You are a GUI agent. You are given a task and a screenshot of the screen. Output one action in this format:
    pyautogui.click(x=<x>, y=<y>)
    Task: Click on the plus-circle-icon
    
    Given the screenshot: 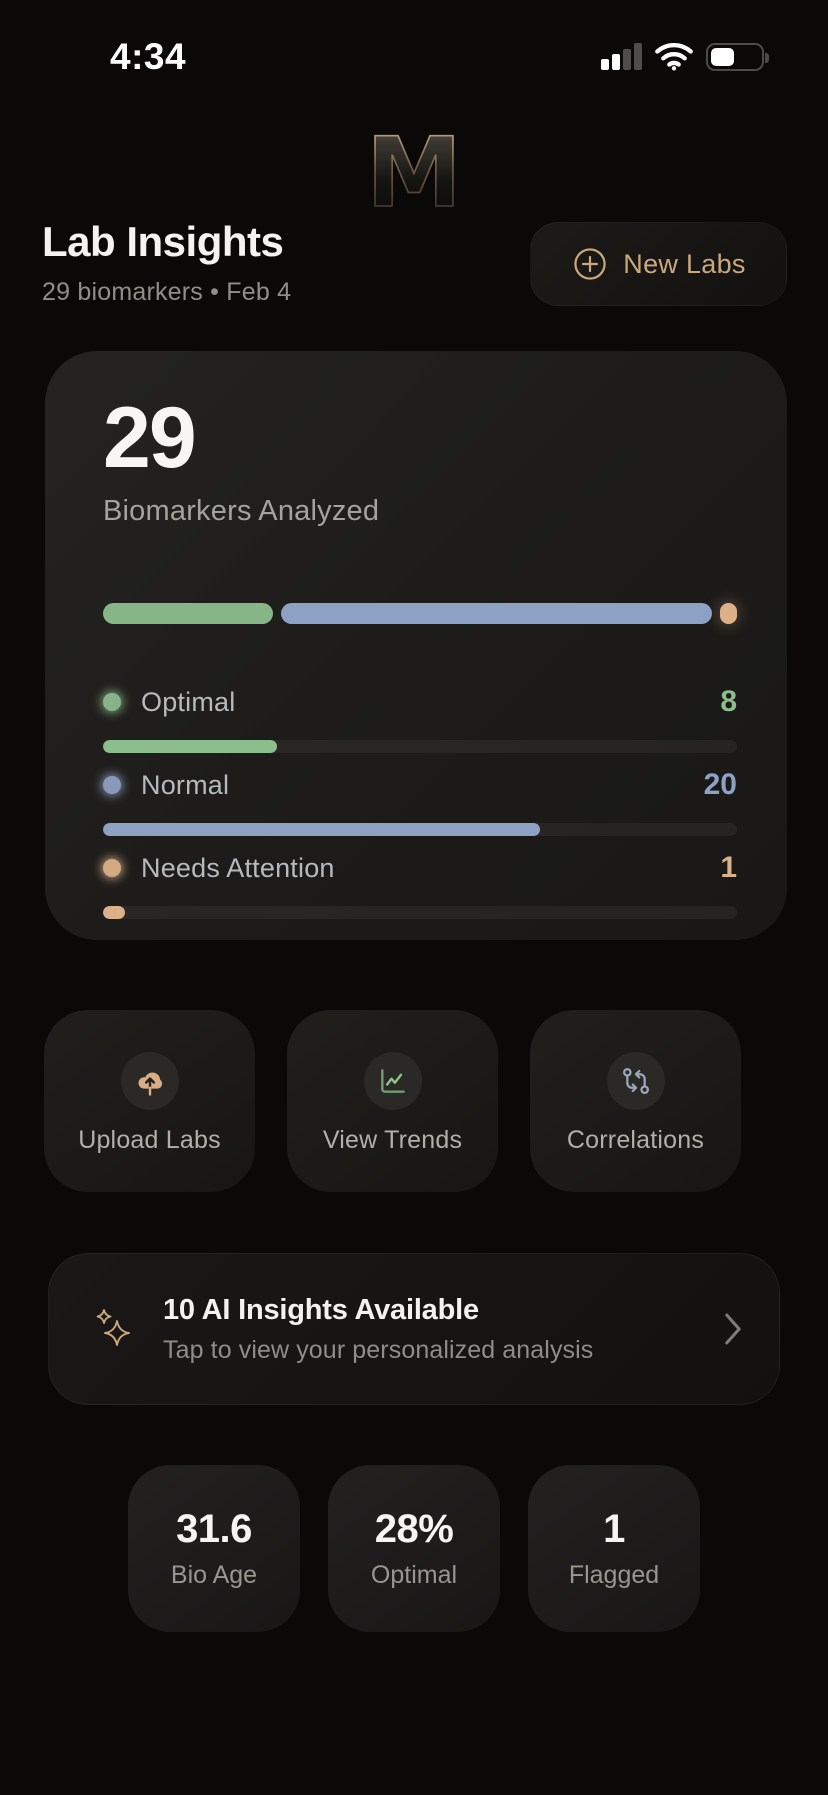 What is the action you would take?
    pyautogui.click(x=590, y=264)
    